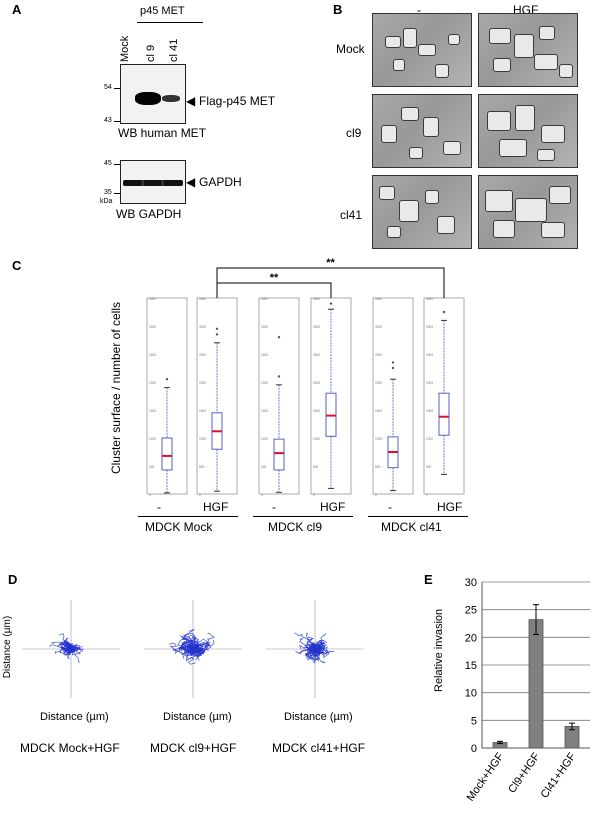 This screenshot has width=600, height=817. I want to click on row-label-mock: Mock, so click(350, 49).